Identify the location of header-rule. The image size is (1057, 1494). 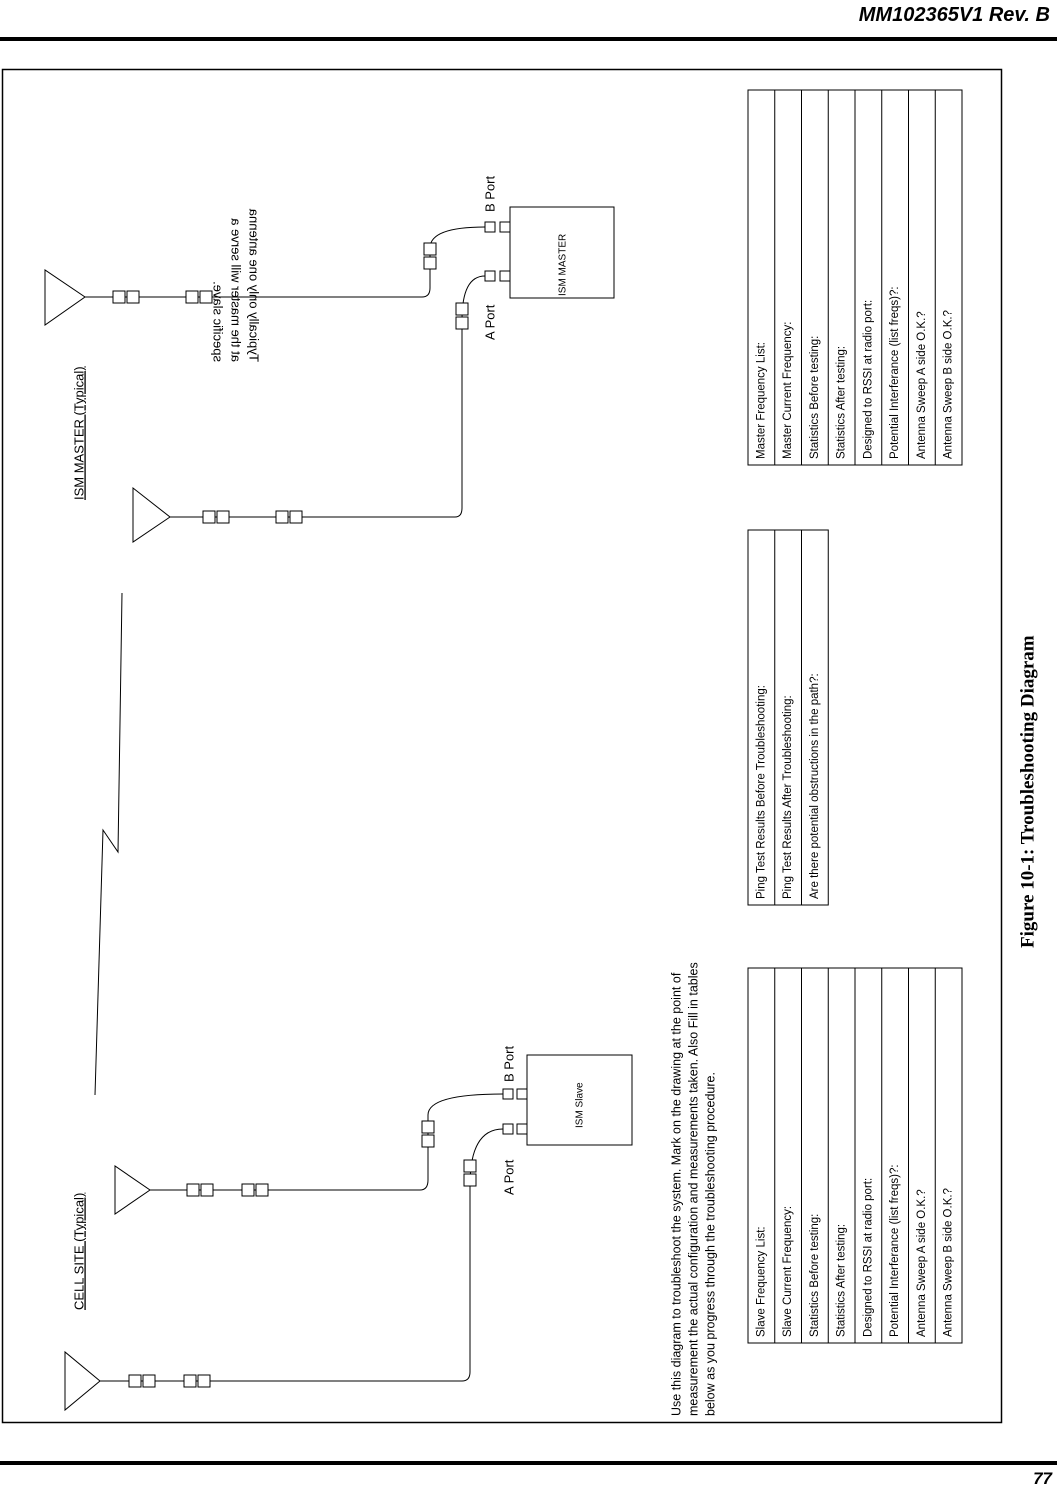
(528, 39).